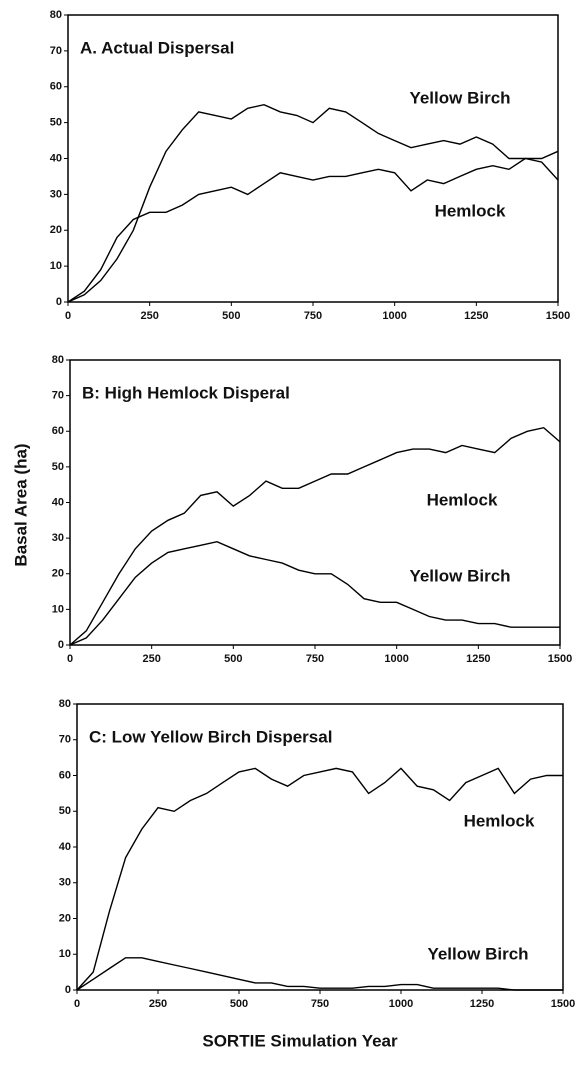 The width and height of the screenshot is (586, 1079). What do you see at coordinates (20, 504) in the screenshot?
I see `y-axis-label: Basal Area (ha)` at bounding box center [20, 504].